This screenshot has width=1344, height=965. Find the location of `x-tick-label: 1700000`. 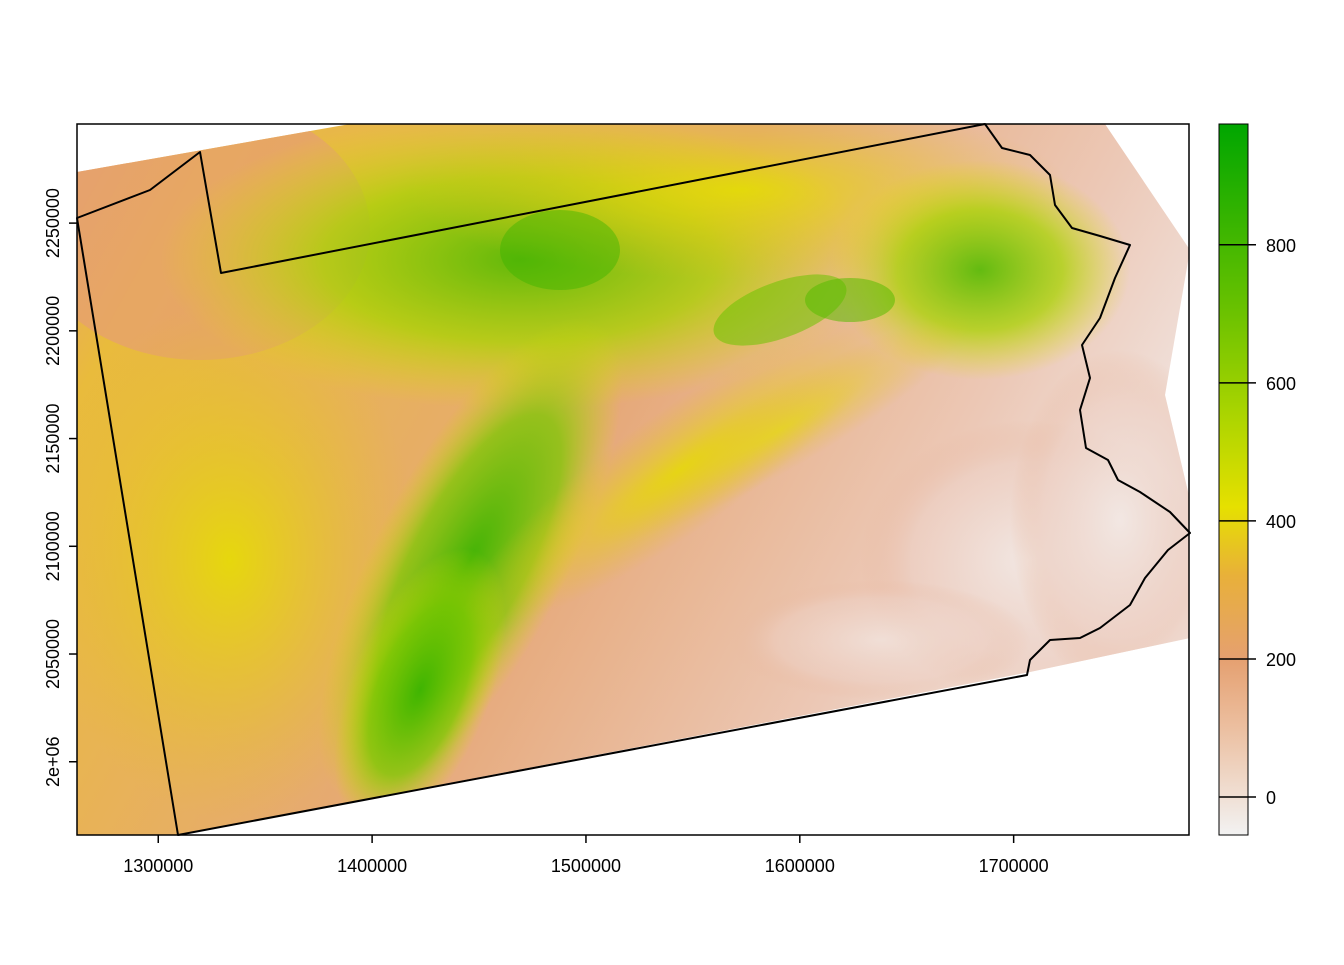

x-tick-label: 1700000 is located at coordinates (1014, 866).